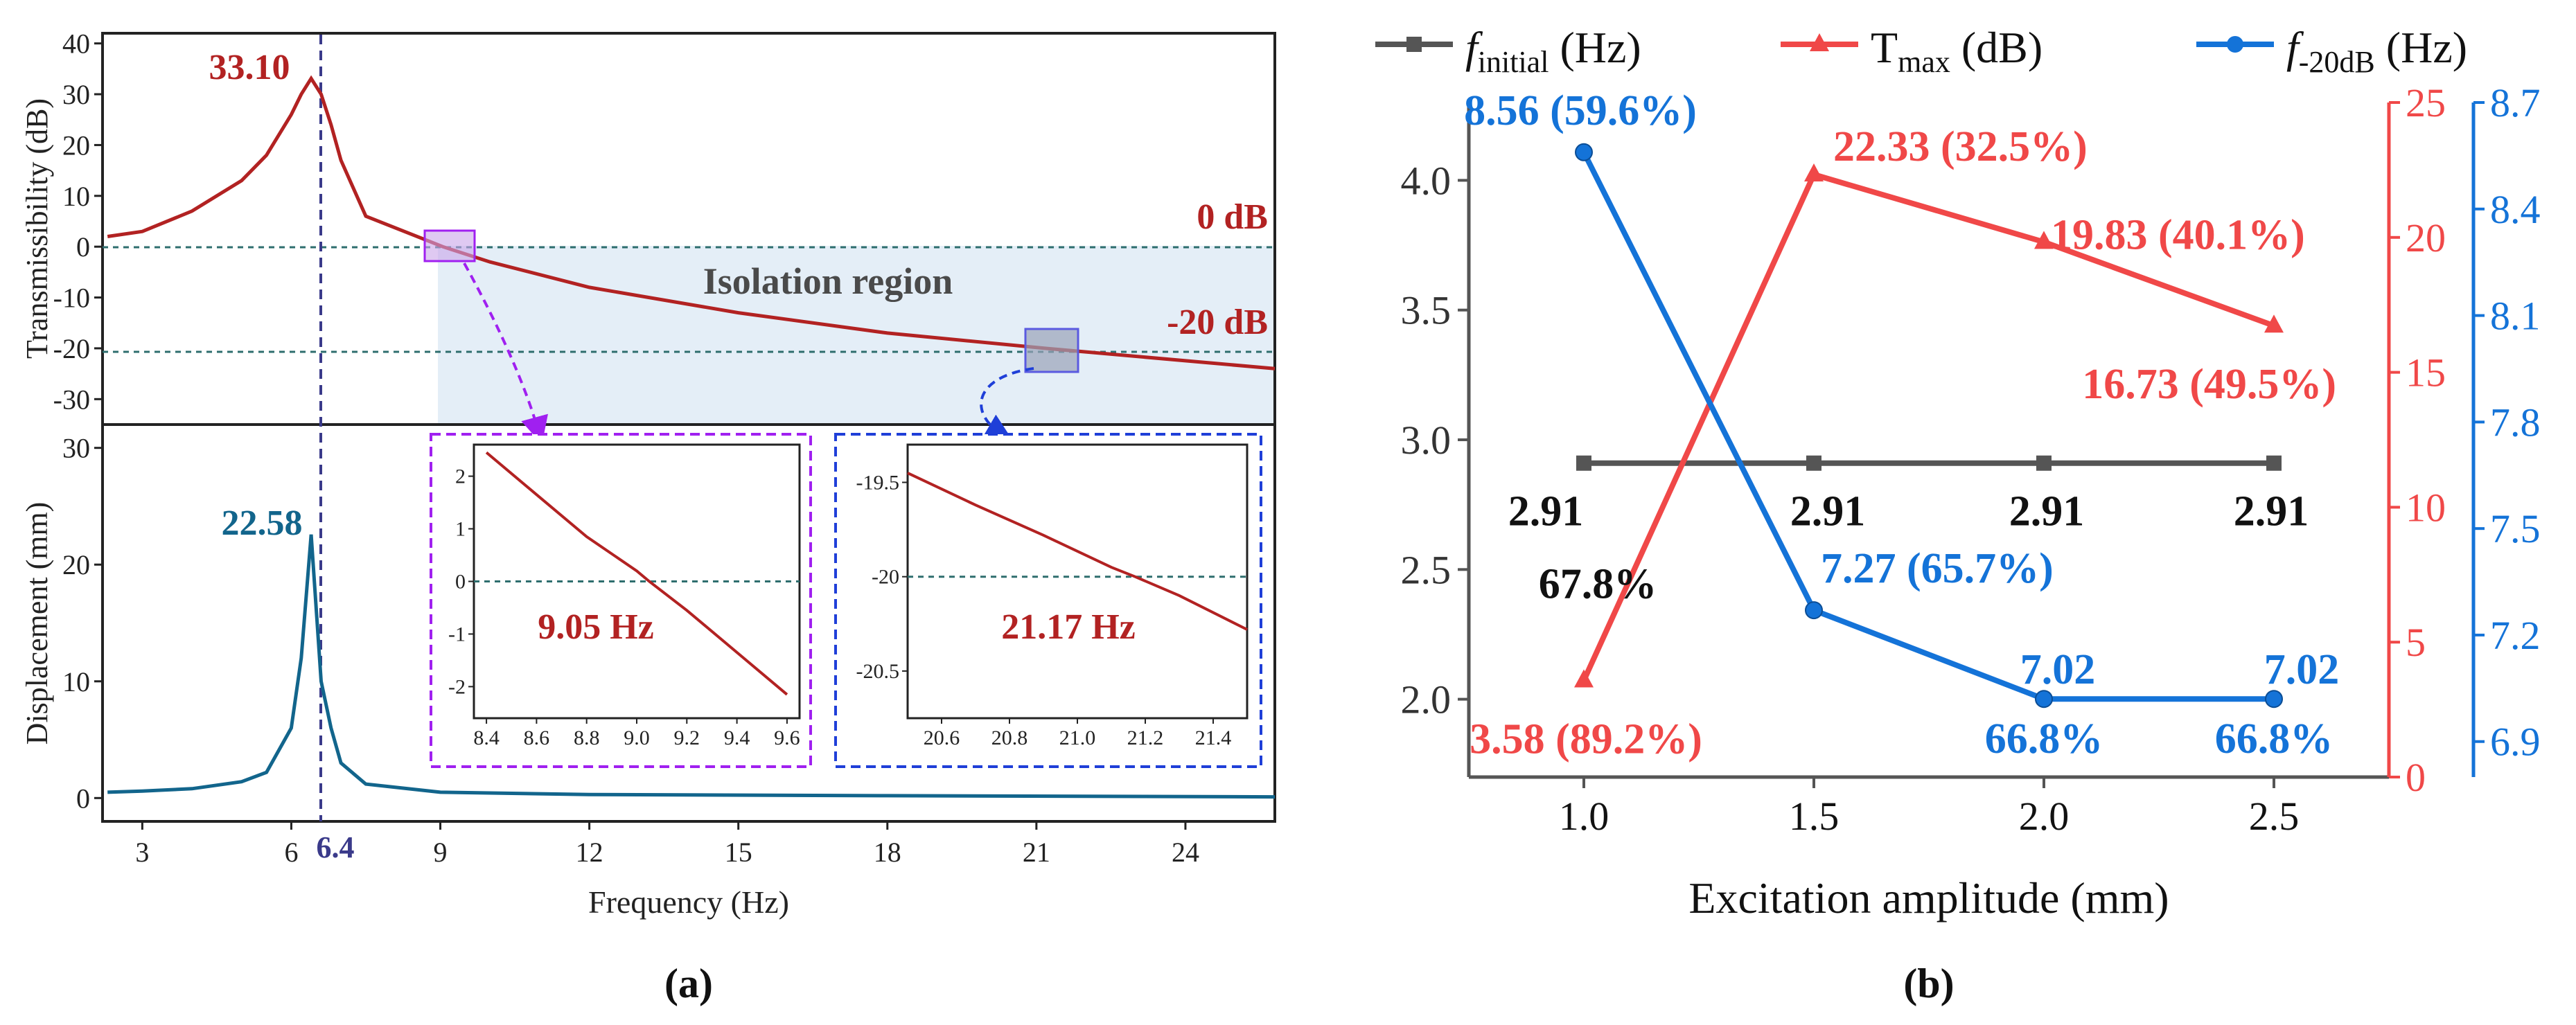  Describe the element at coordinates (486, 738) in the screenshot. I see `inset-xtick-label: 8.4` at that location.